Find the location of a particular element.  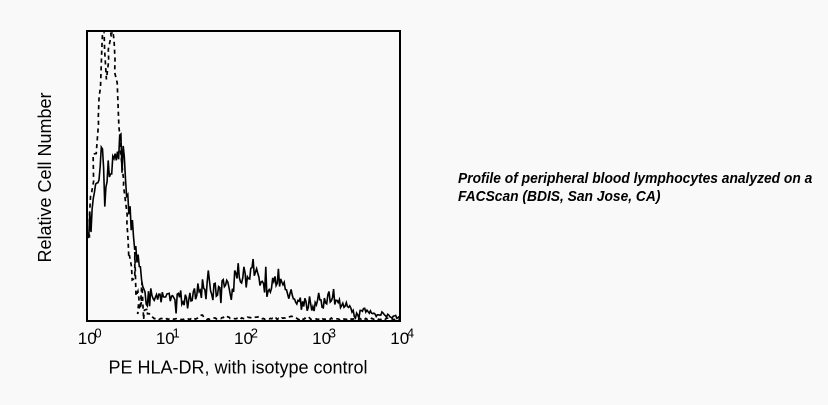

svg-text: Relative Cell Number is located at coordinates (45, 177).